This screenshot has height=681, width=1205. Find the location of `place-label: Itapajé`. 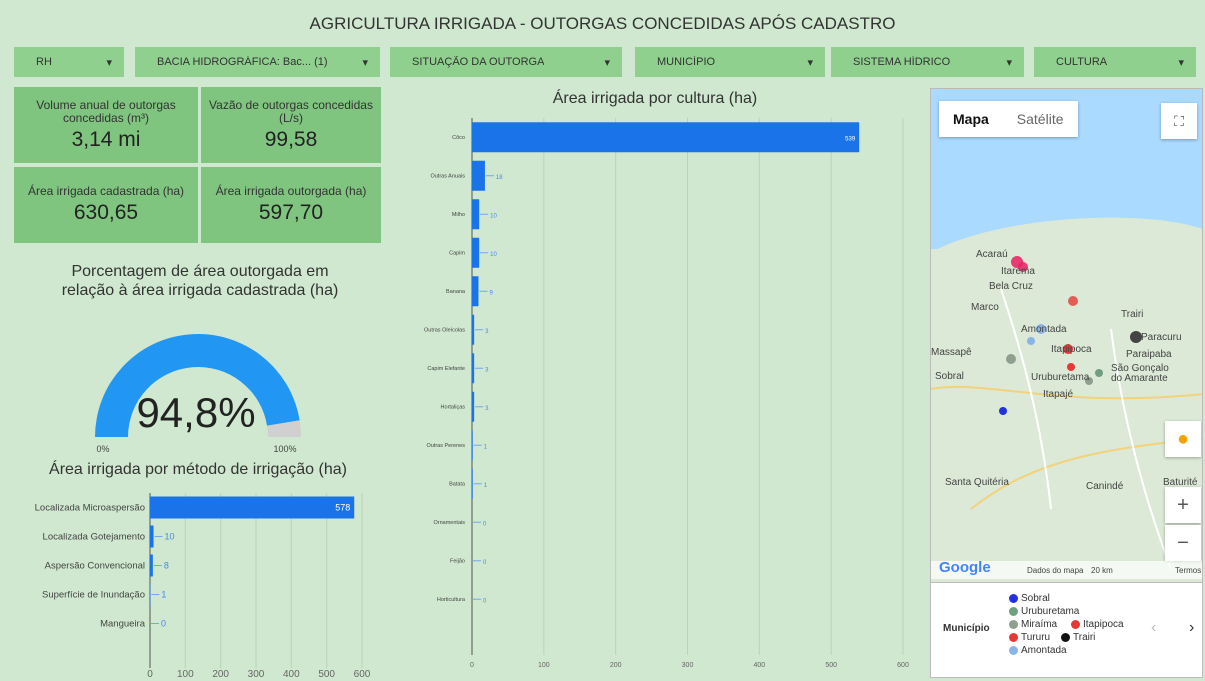

place-label: Itapajé is located at coordinates (1058, 394).